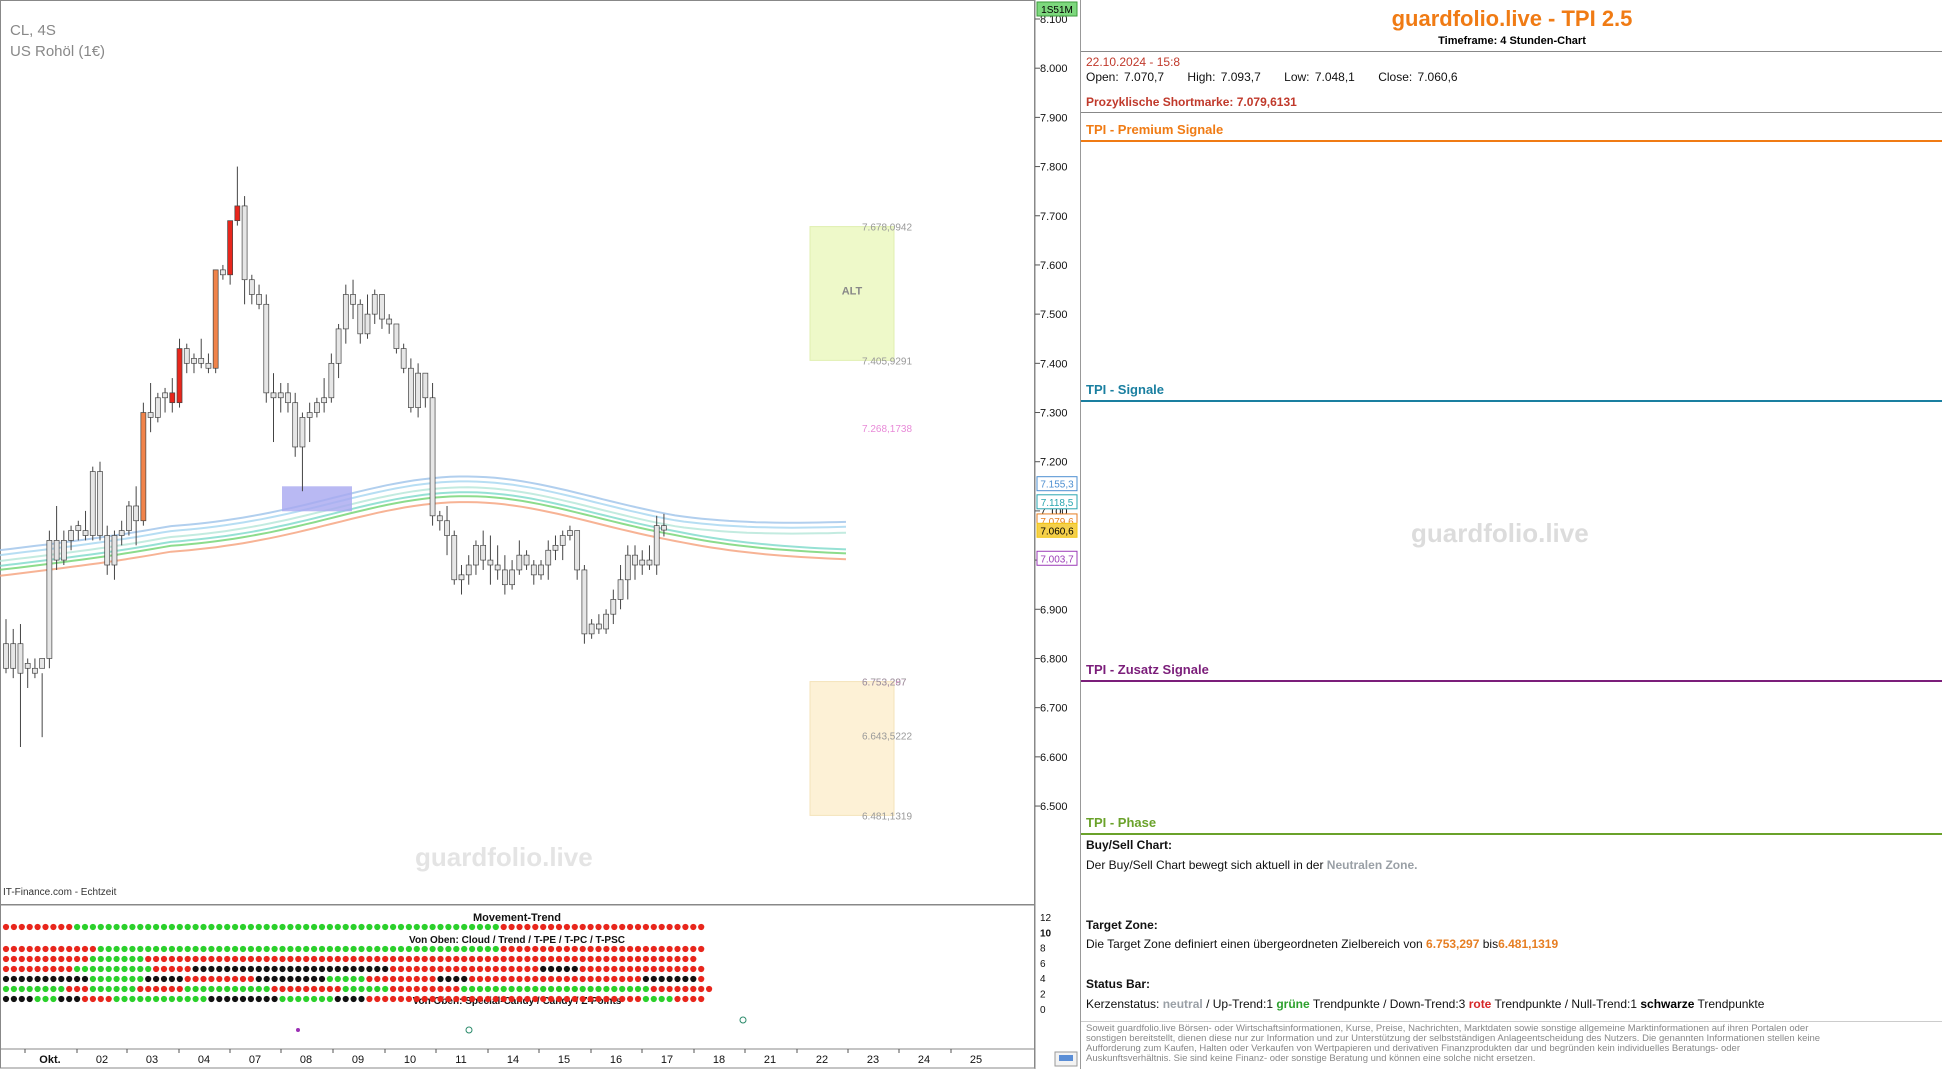  I want to click on status-title: Status Bar:, so click(1118, 984).